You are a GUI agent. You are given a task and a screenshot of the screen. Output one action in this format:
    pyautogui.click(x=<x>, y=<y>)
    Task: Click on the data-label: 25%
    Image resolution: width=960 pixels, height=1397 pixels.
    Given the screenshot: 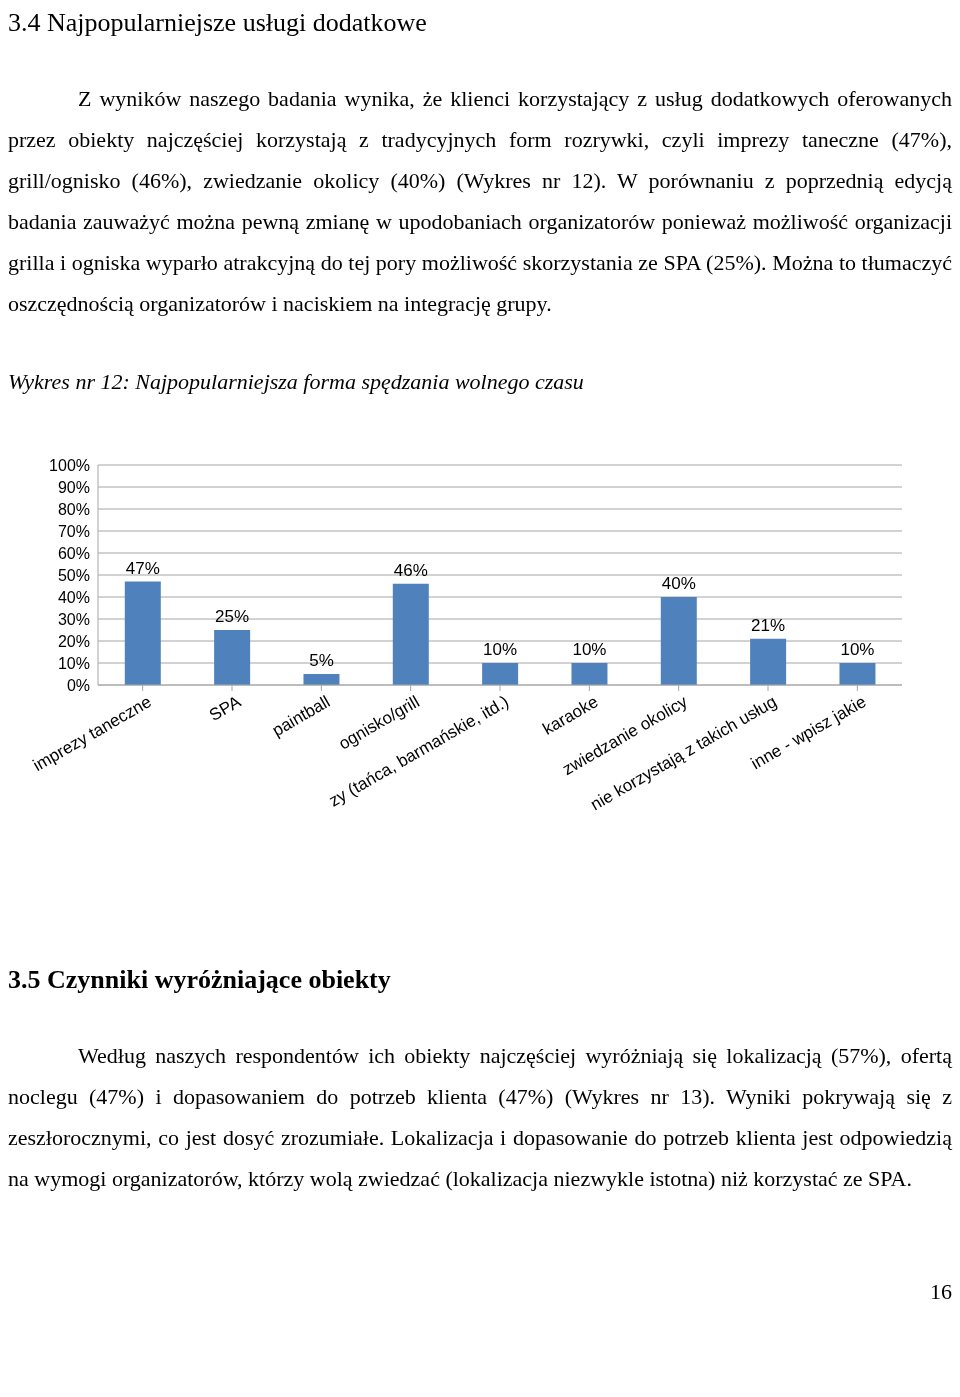 What is the action you would take?
    pyautogui.click(x=232, y=616)
    